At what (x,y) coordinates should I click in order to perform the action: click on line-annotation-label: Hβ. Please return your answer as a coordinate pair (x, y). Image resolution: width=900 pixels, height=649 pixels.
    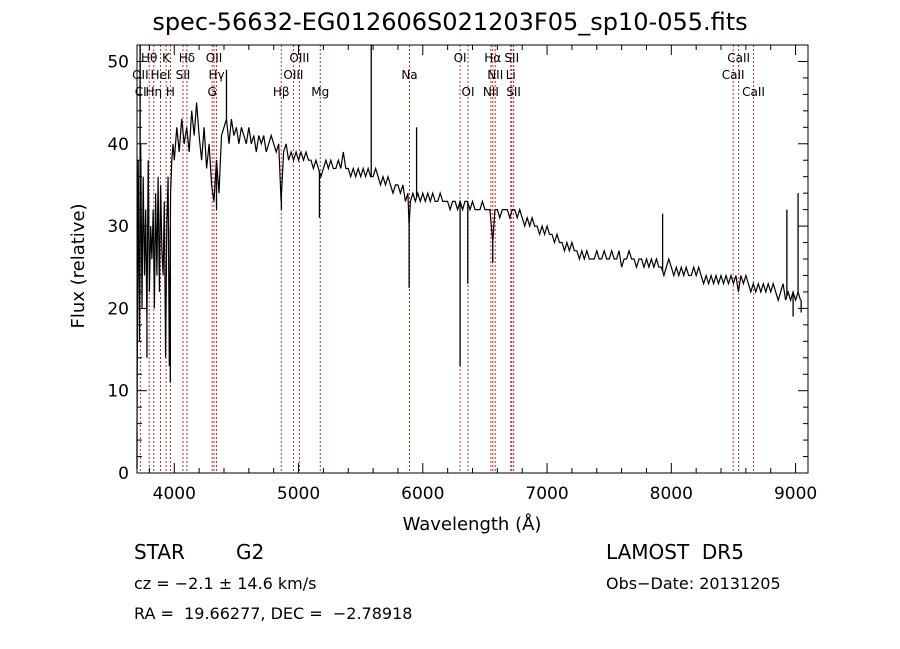
    Looking at the image, I should click on (281, 92).